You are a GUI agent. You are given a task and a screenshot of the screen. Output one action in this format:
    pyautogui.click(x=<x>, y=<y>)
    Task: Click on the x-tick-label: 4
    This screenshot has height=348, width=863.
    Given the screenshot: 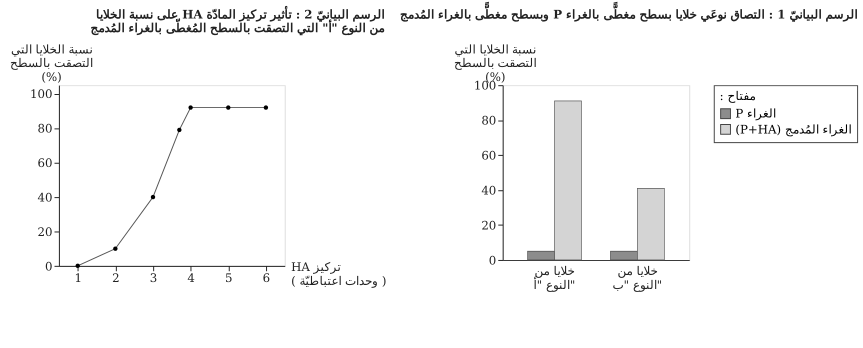 What is the action you would take?
    pyautogui.click(x=191, y=278)
    